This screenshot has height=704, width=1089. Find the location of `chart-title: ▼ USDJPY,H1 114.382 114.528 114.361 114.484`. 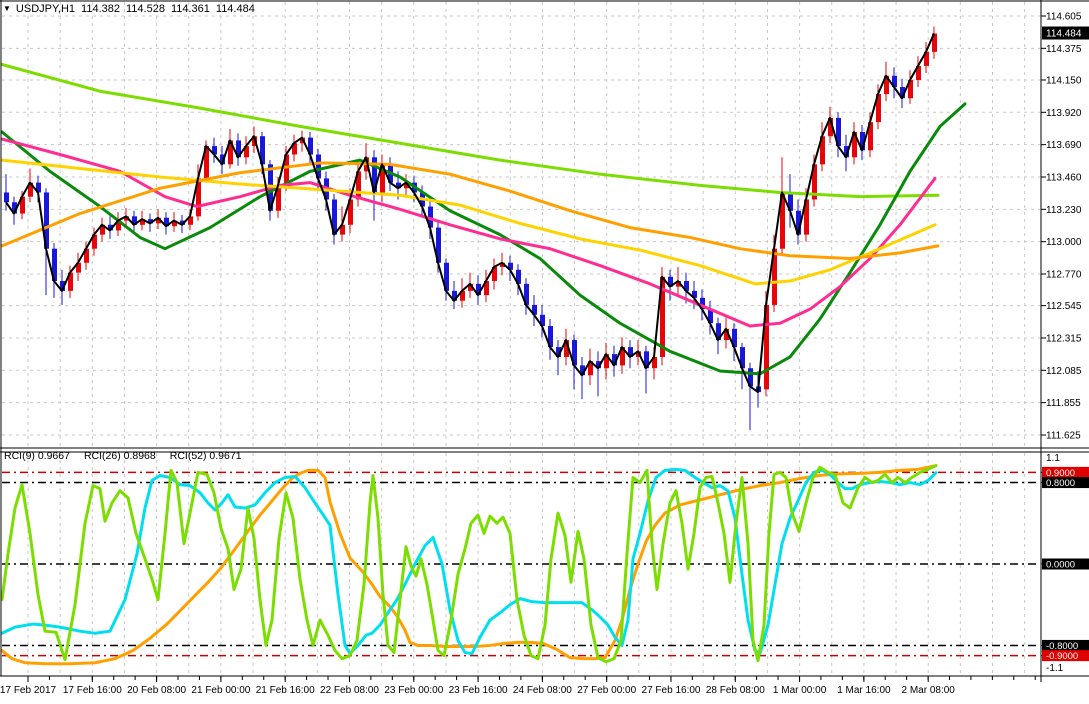

chart-title: ▼ USDJPY,H1 114.382 114.528 114.361 114.484 is located at coordinates (132, 9).